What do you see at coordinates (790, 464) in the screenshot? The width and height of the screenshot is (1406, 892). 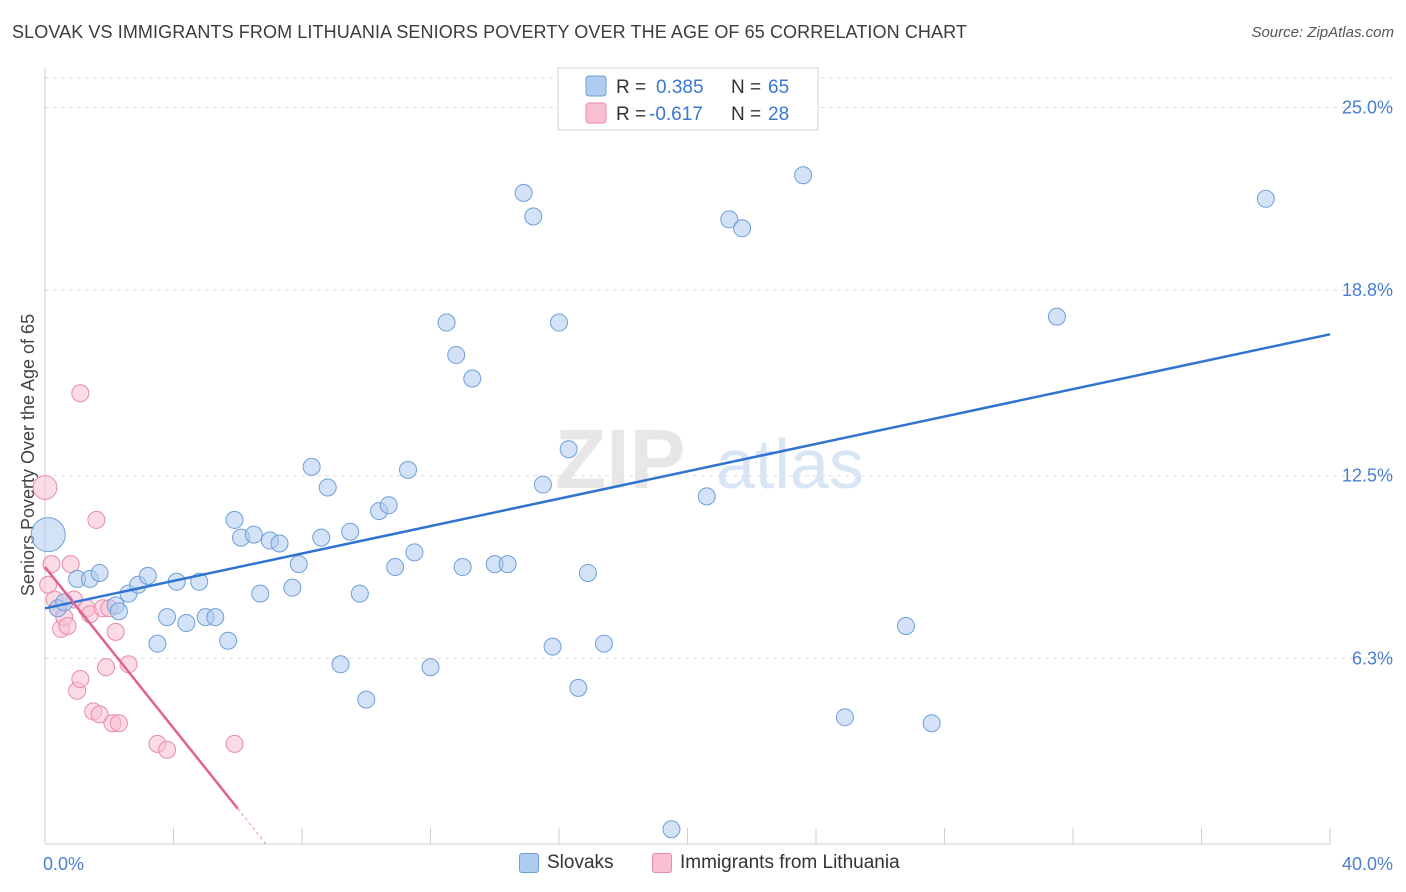 I see `watermark-atlas: atlas` at bounding box center [790, 464].